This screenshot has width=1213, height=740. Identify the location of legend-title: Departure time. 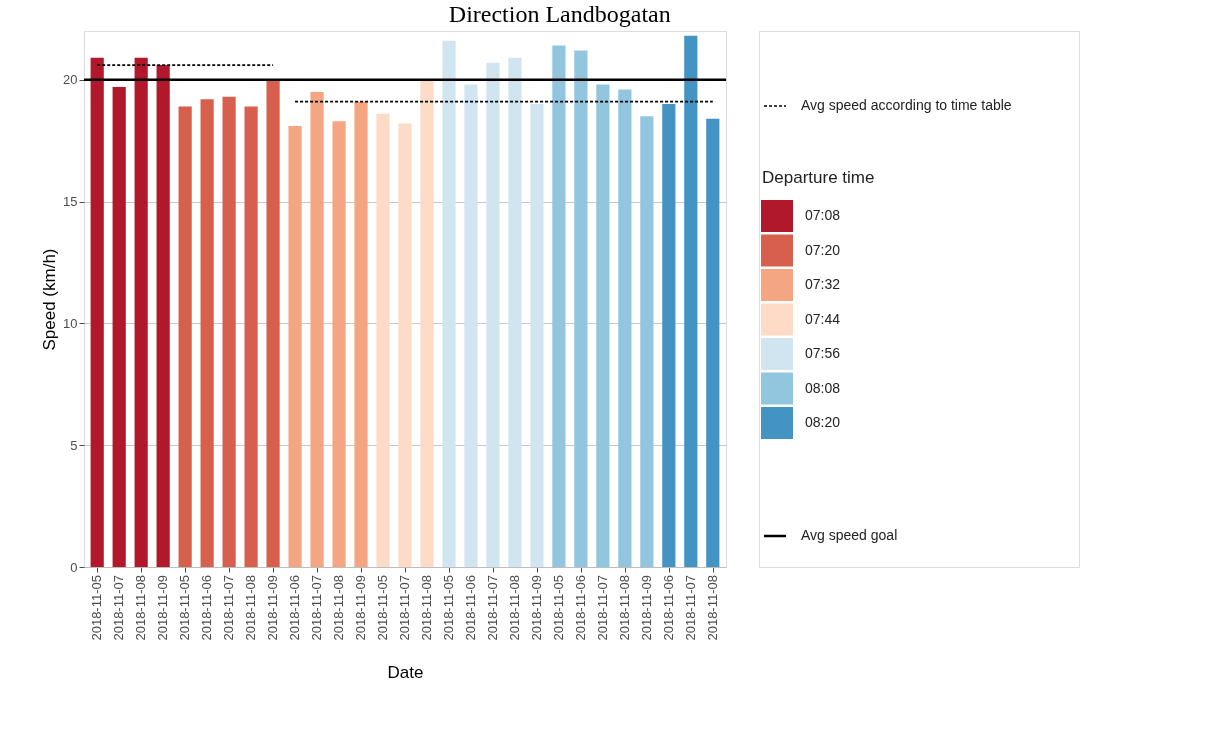
(818, 177).